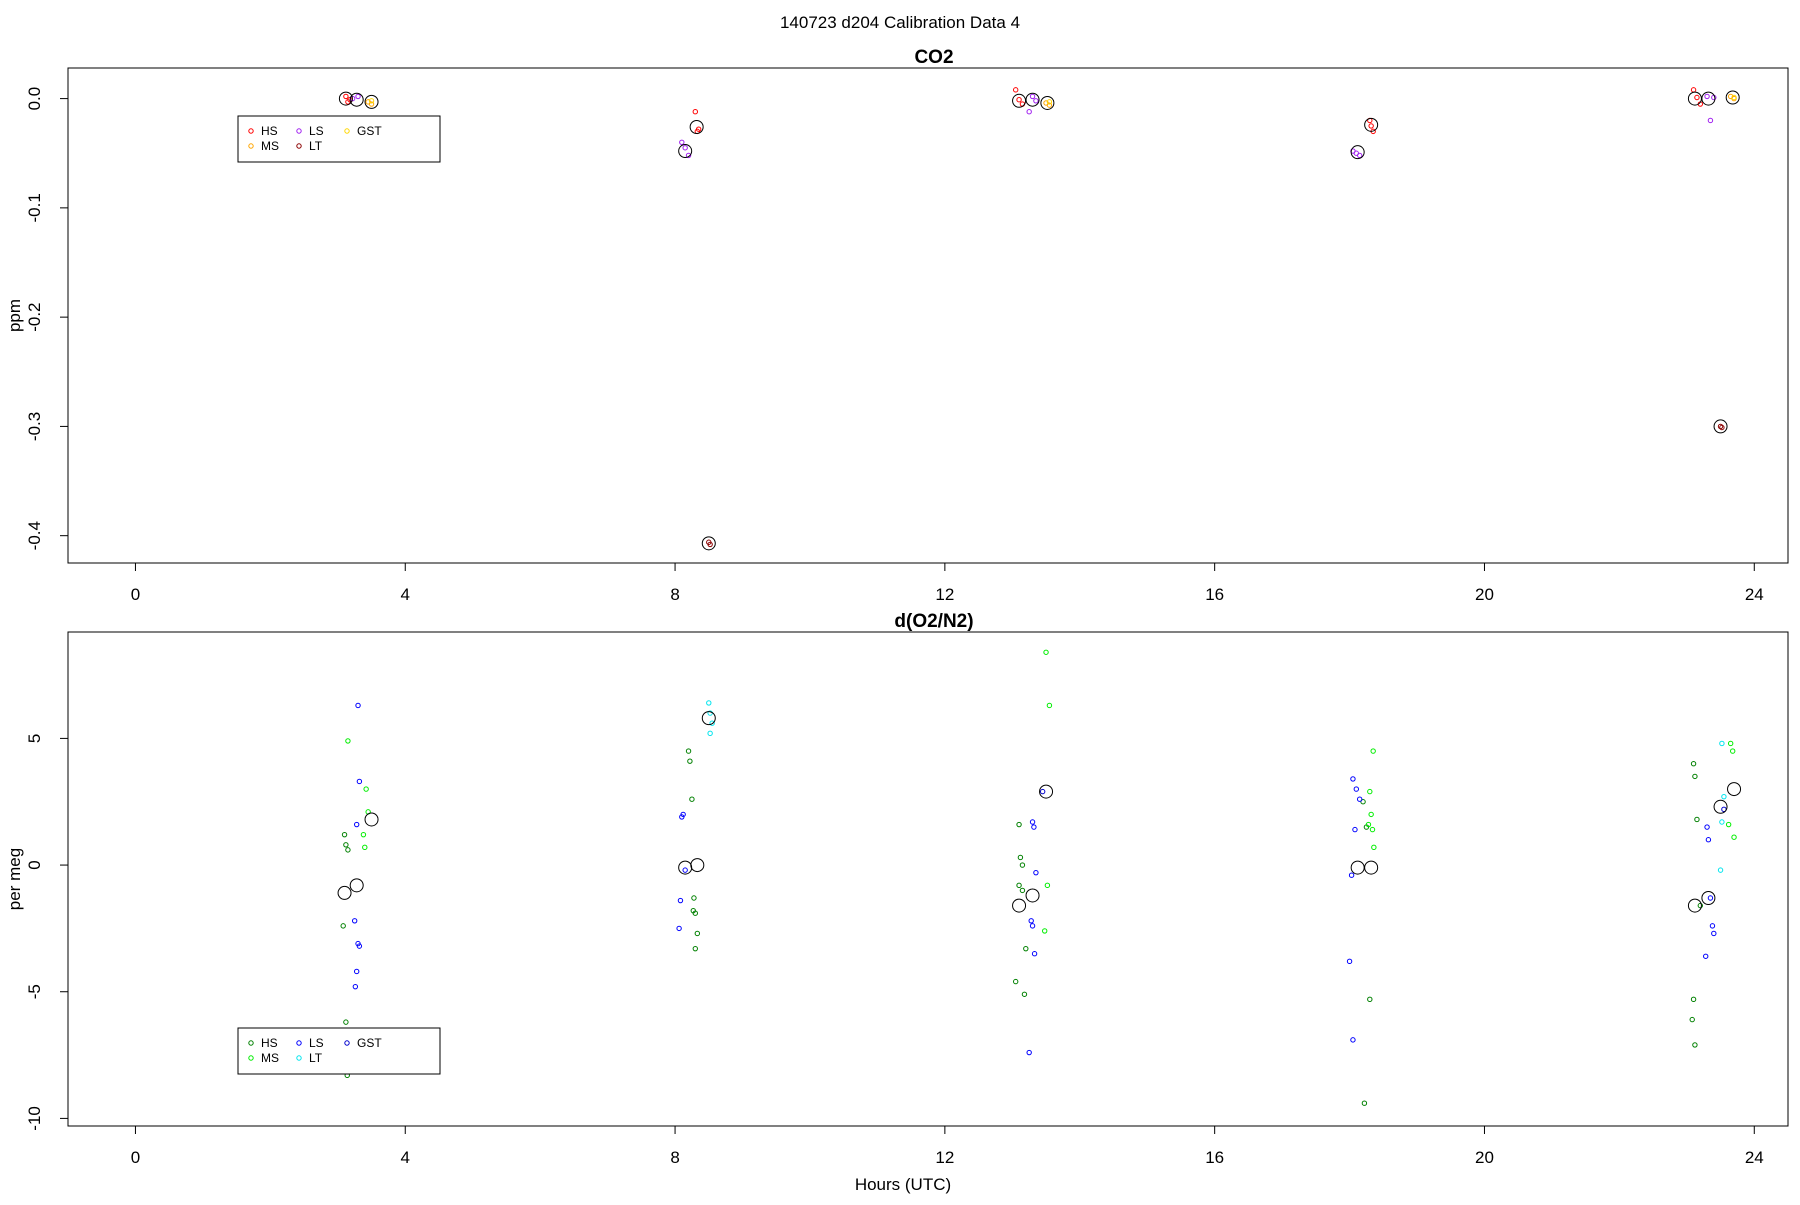 The height and width of the screenshot is (1205, 1800). I want to click on series-ls, so click(1033, 126).